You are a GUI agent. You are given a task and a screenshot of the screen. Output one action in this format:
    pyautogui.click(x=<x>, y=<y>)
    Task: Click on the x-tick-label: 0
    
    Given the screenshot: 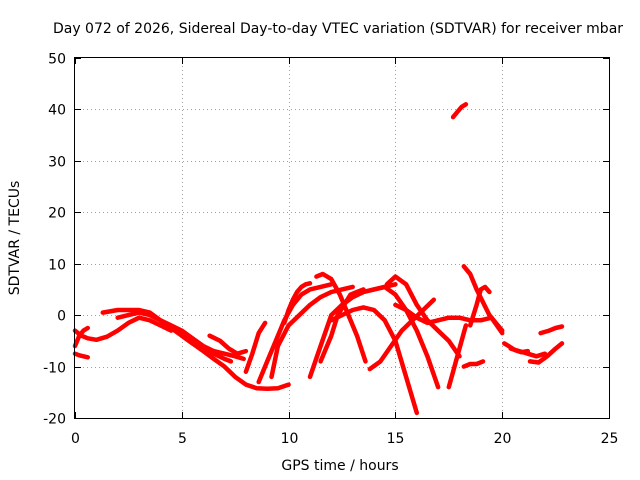 What is the action you would take?
    pyautogui.click(x=75, y=439)
    